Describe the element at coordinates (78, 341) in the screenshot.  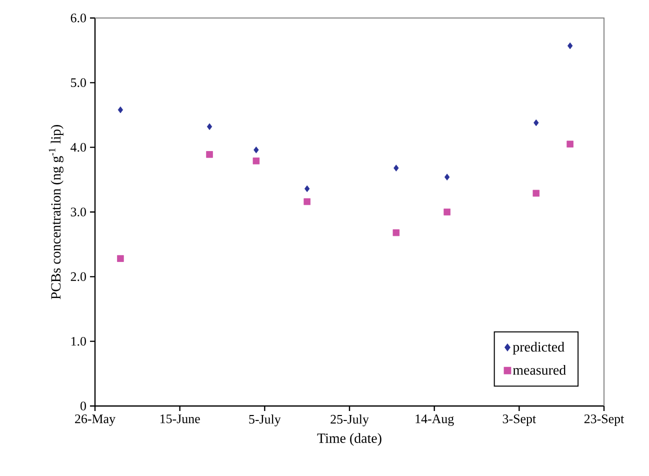
I see `y-tick-label: 1.0` at that location.